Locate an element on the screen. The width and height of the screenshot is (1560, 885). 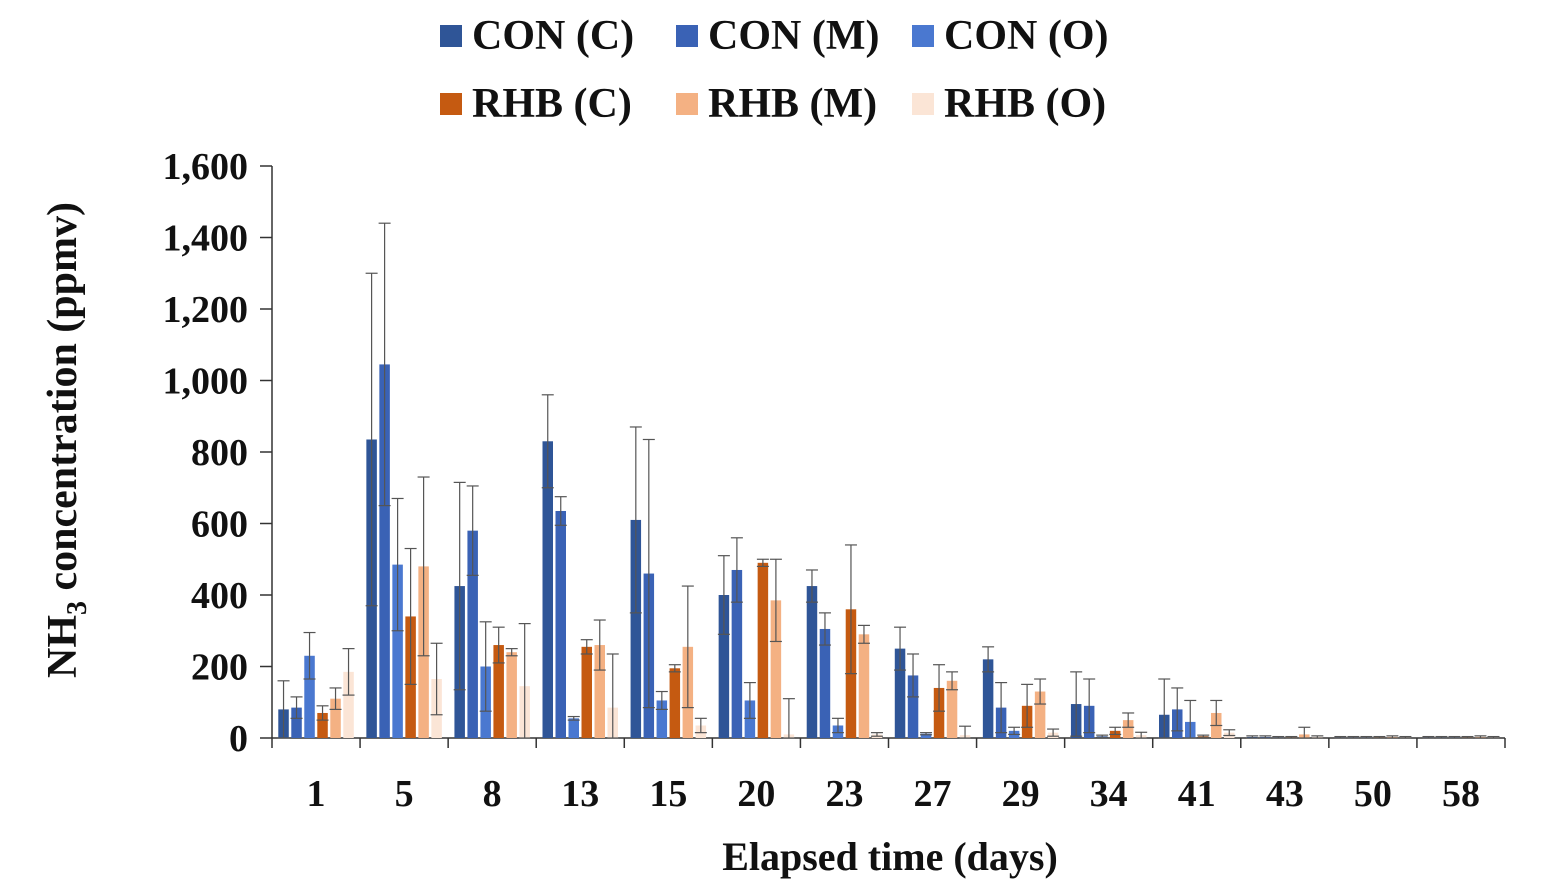
legend-swatch-rhb-c is located at coordinates (451, 104).